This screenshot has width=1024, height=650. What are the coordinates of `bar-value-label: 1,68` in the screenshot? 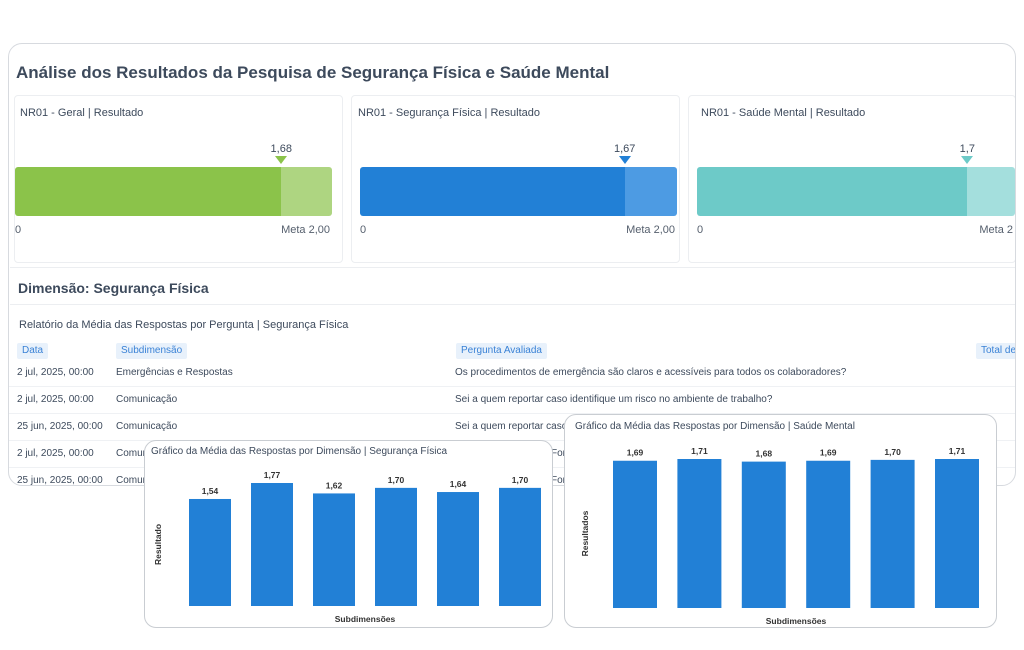 It's located at (764, 454).